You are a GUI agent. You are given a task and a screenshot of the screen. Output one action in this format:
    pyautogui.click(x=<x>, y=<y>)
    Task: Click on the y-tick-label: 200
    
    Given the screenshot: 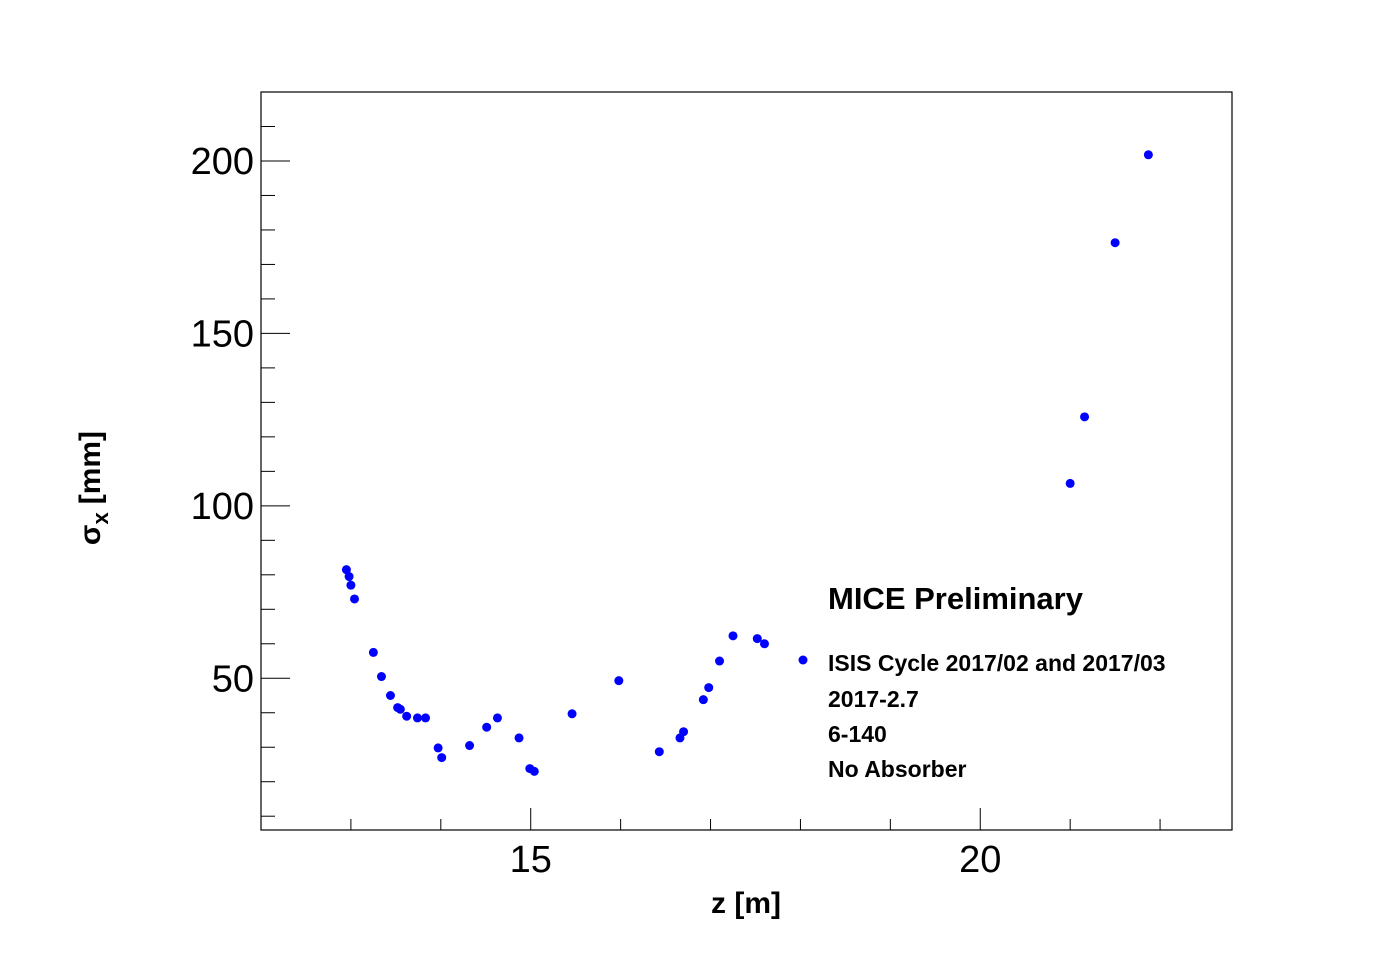 What is the action you would take?
    pyautogui.click(x=222, y=162)
    